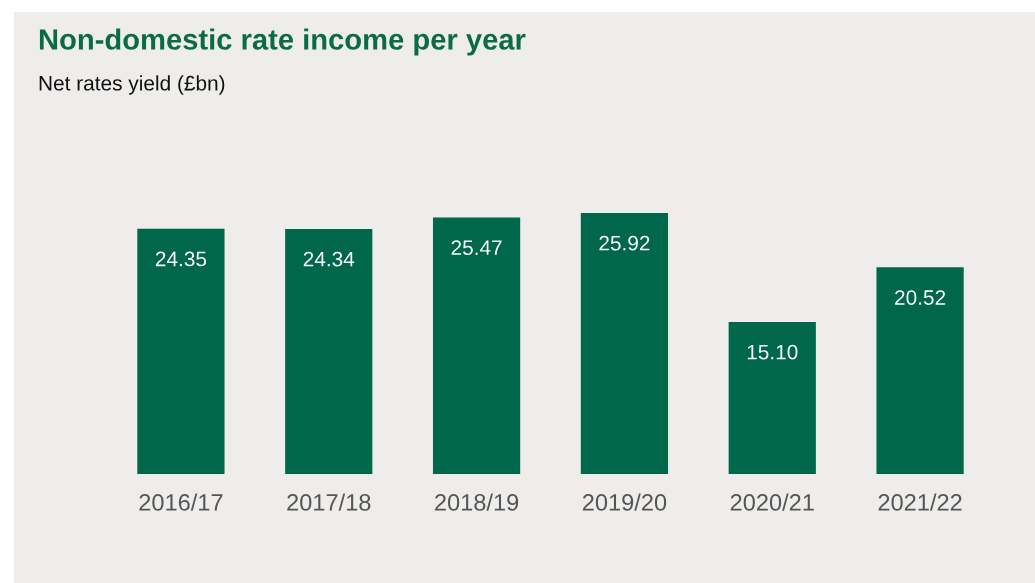  What do you see at coordinates (772, 502) in the screenshot?
I see `x-tick-label: 2020/21` at bounding box center [772, 502].